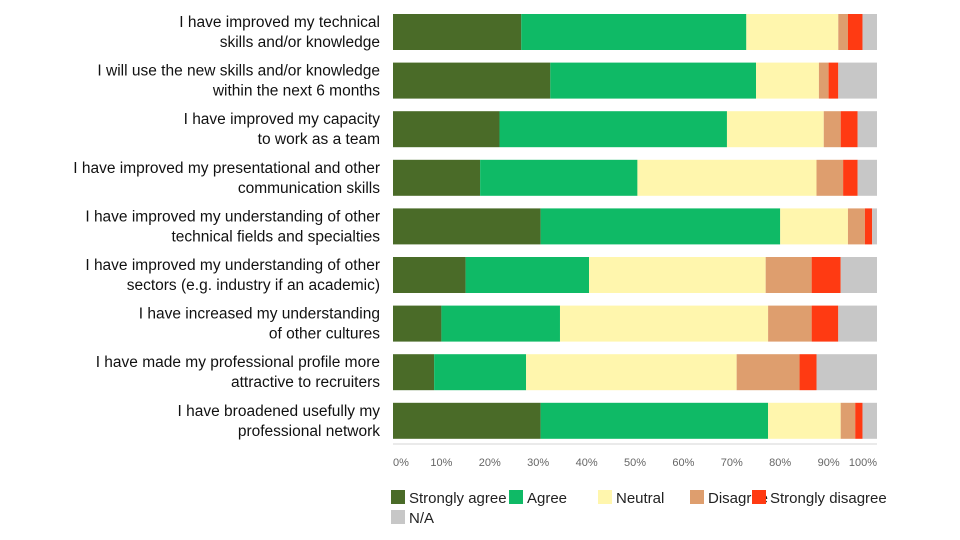 This screenshot has height=540, width=960. I want to click on bar-segment-3-strongly-disagree, so click(849, 129).